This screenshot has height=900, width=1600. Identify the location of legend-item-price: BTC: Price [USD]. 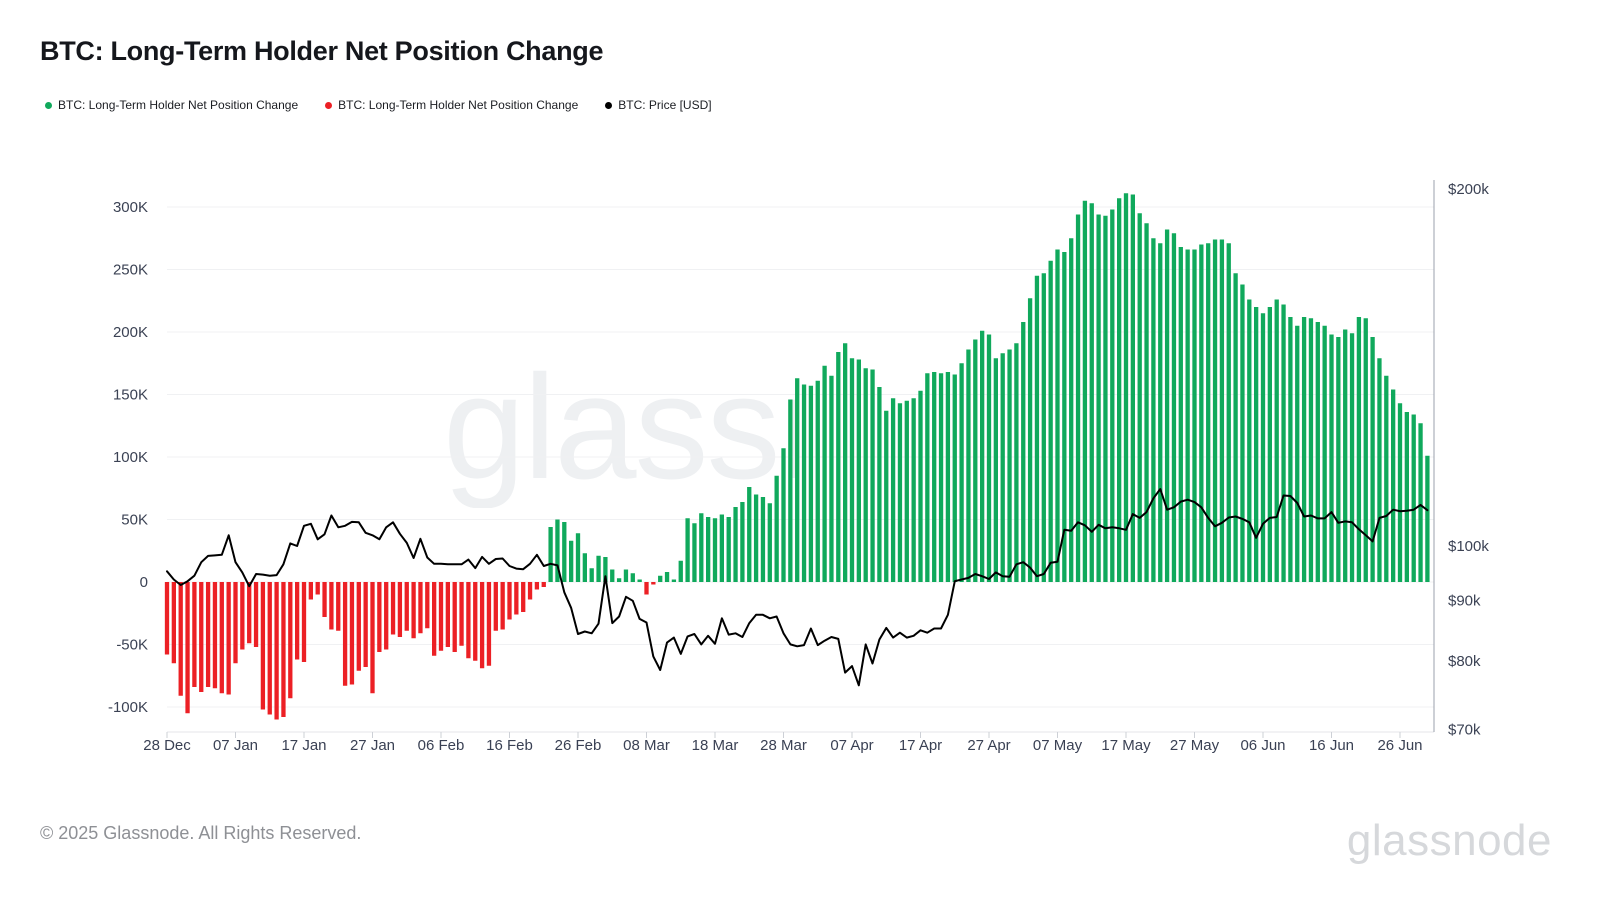
(658, 105).